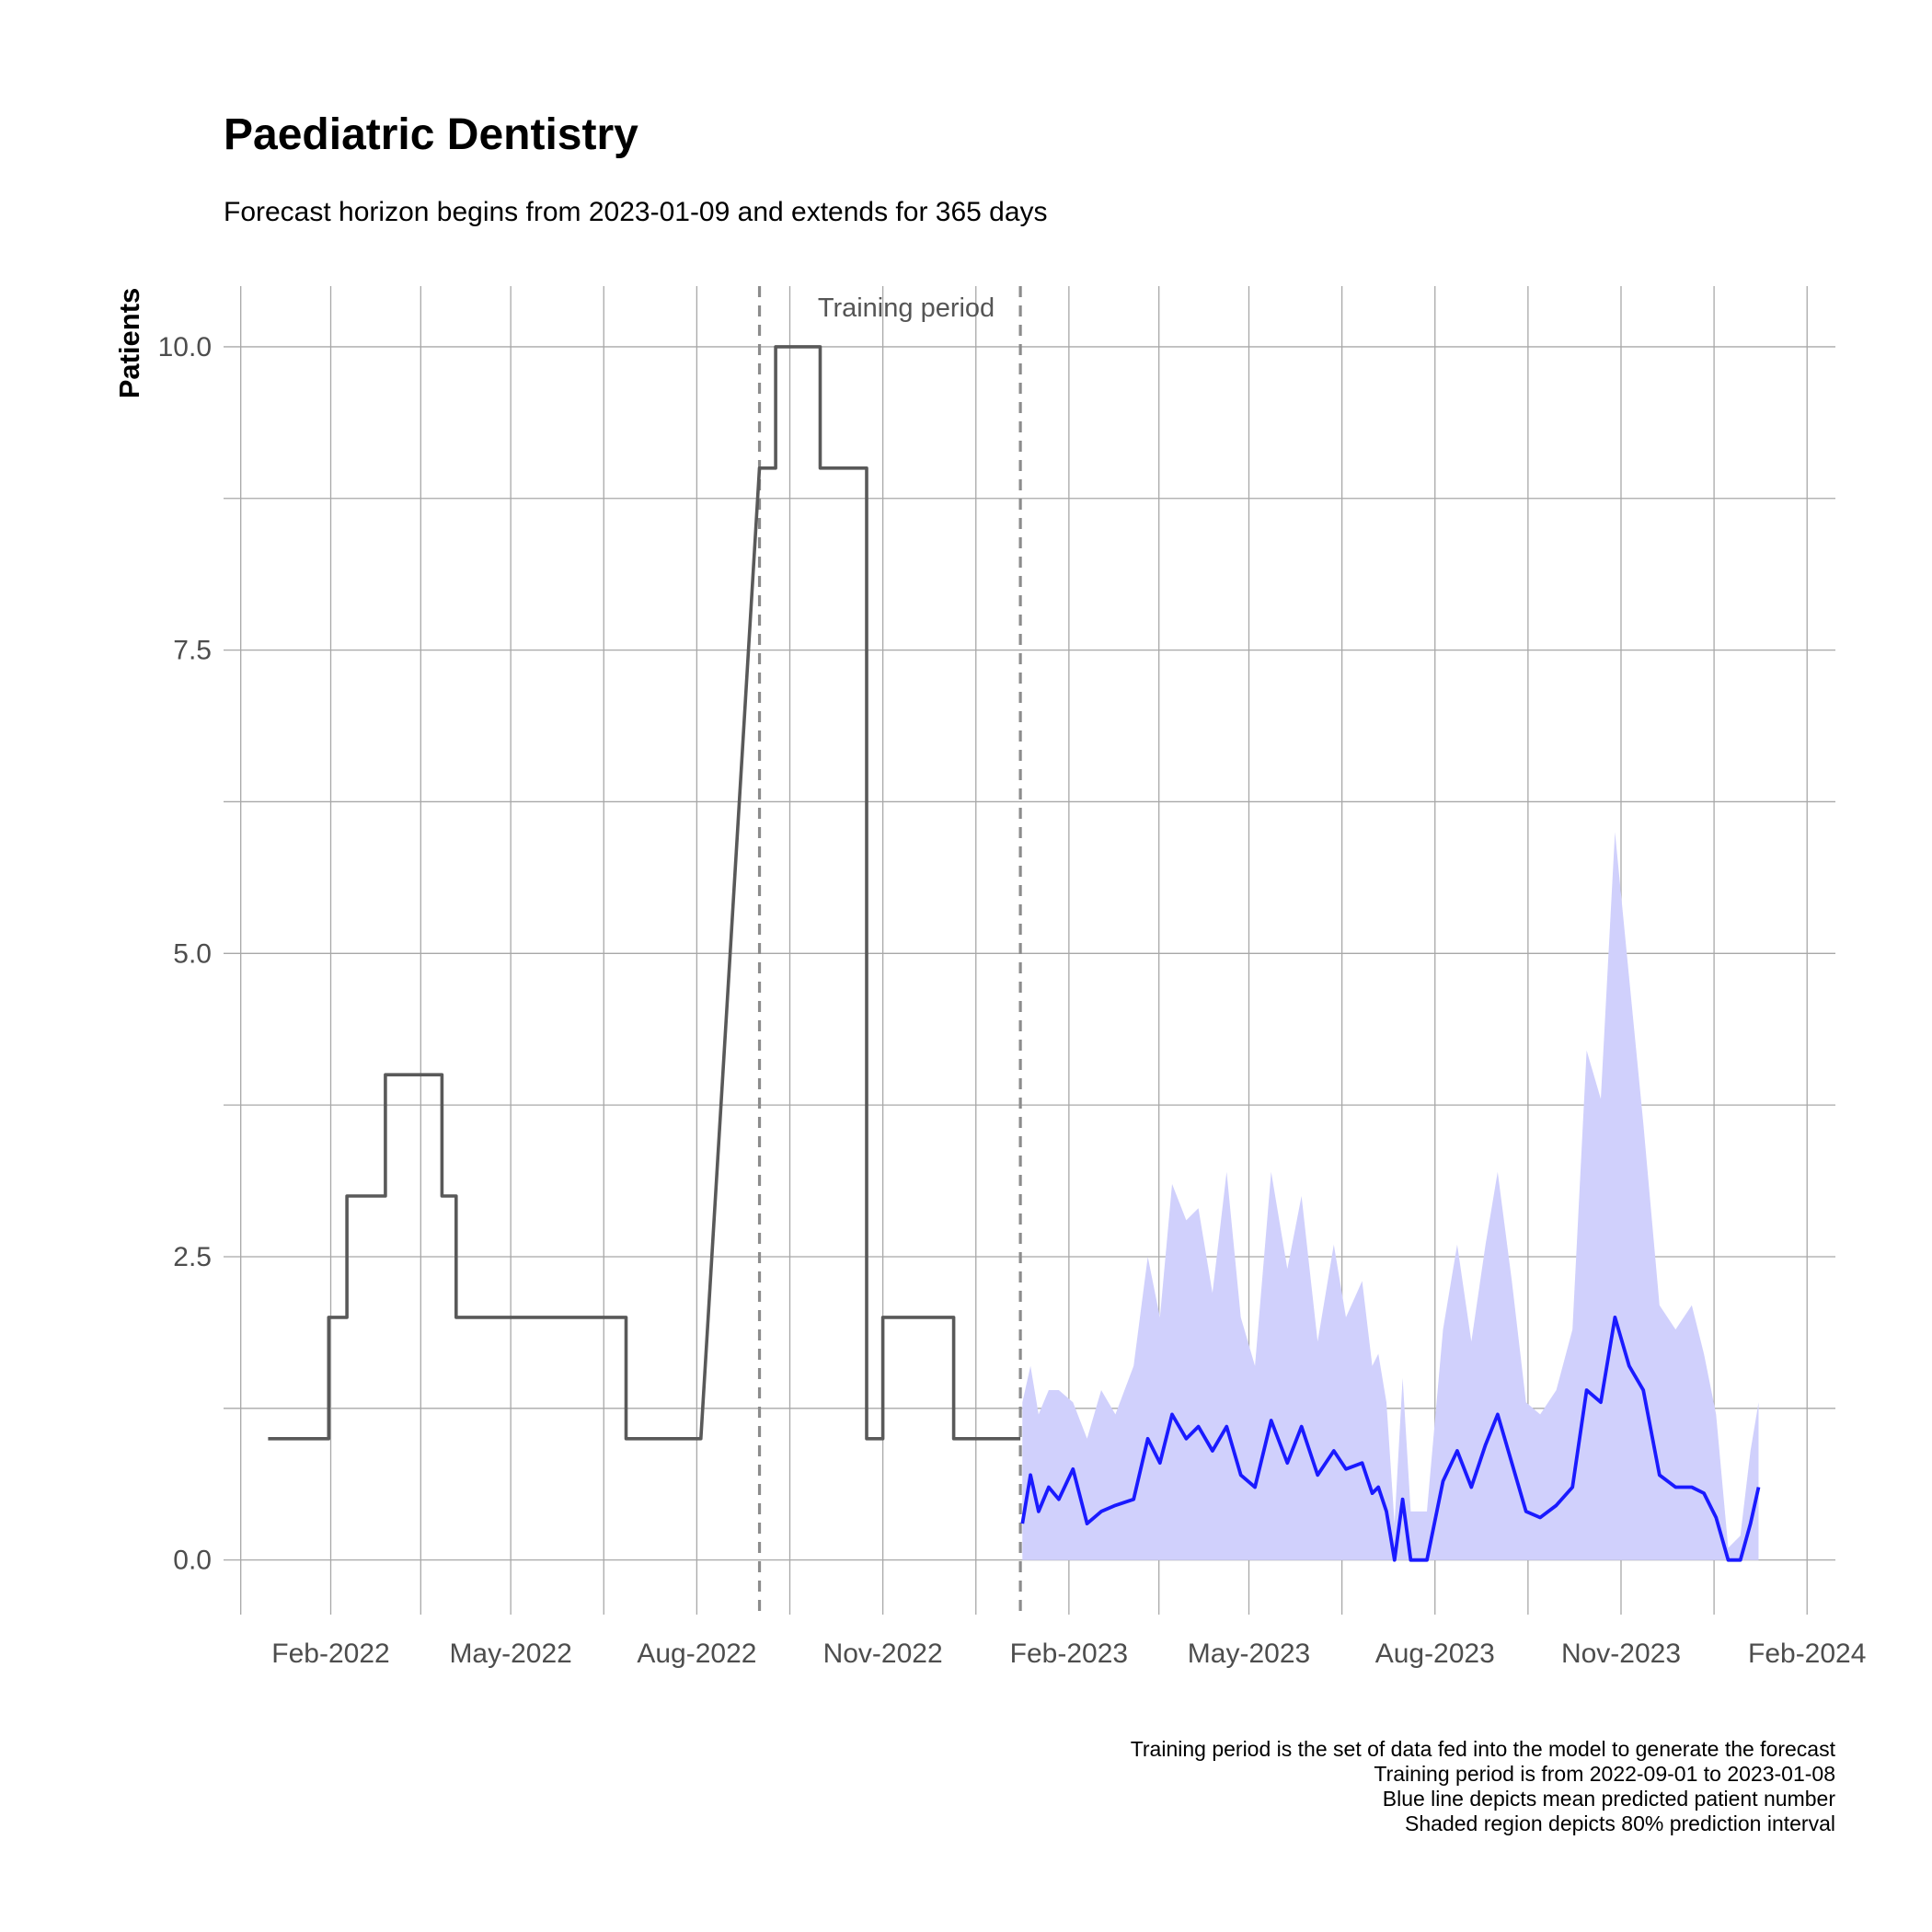 Image resolution: width=1932 pixels, height=1932 pixels. I want to click on forecast-line, so click(1390, 1439).